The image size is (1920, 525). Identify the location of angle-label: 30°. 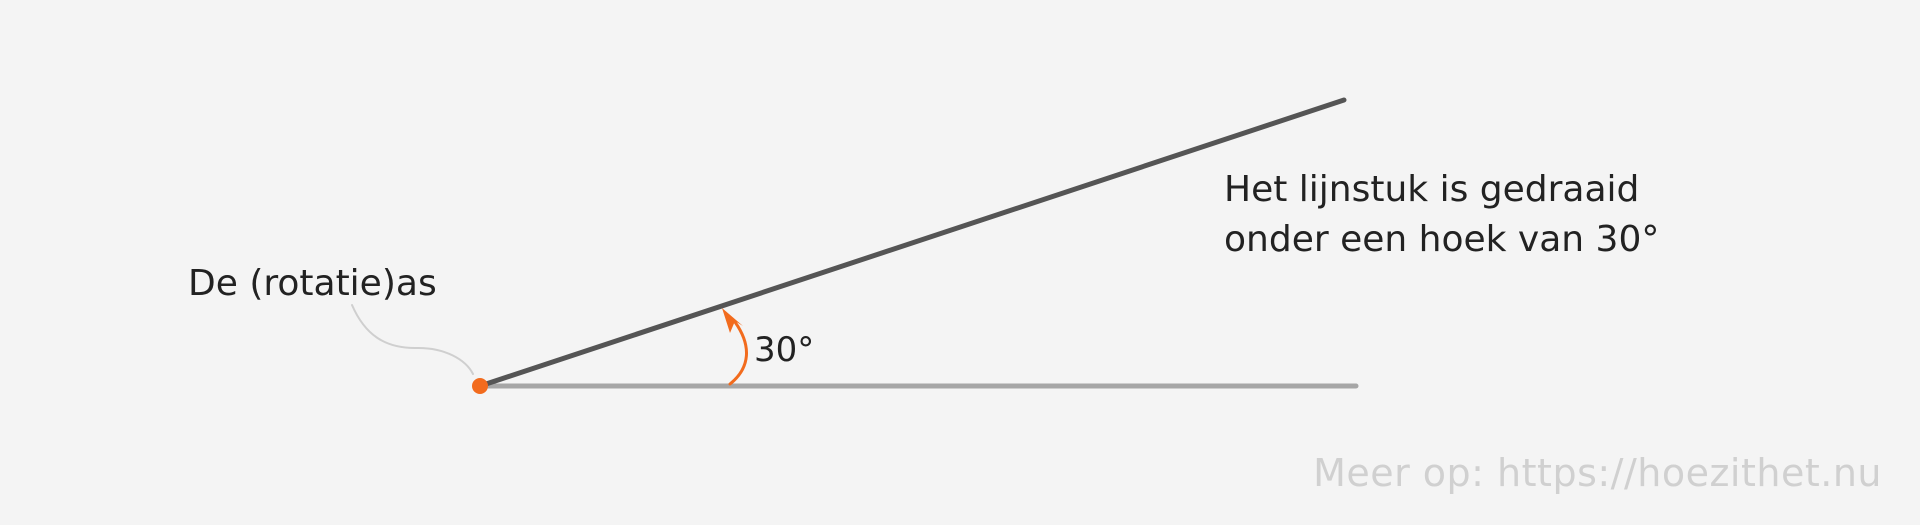
(784, 350).